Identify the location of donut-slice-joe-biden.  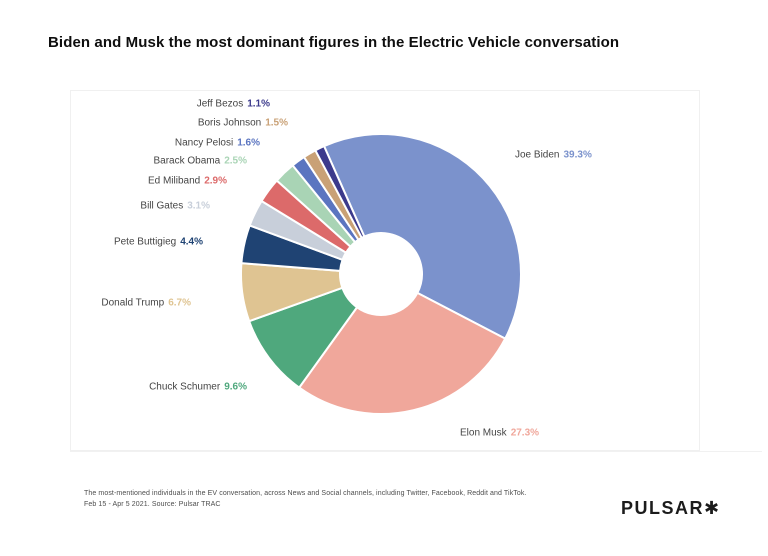
(422, 236).